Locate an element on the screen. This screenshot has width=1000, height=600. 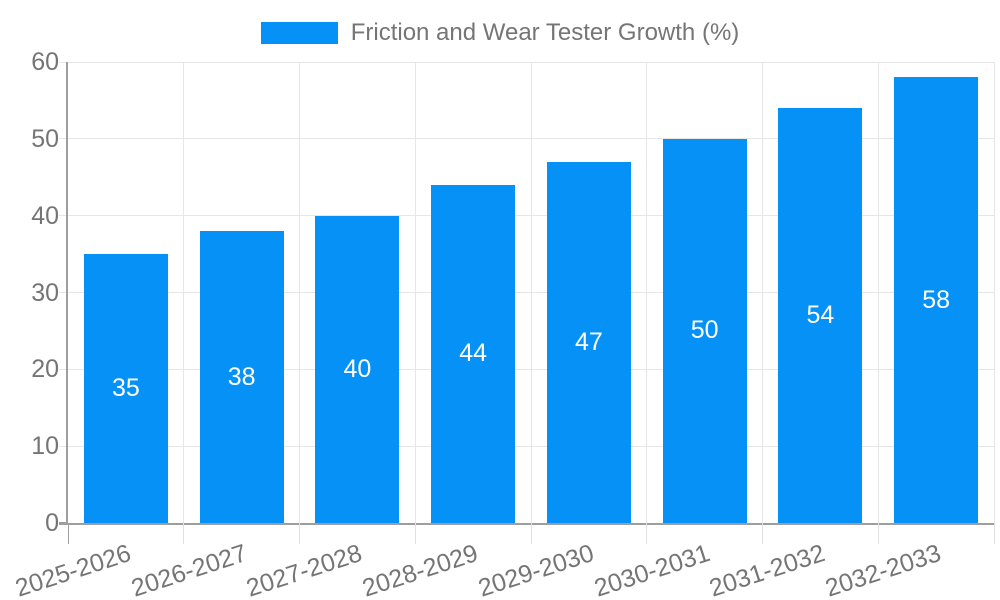
y-axis-tick-label: 20 is located at coordinates (45, 369).